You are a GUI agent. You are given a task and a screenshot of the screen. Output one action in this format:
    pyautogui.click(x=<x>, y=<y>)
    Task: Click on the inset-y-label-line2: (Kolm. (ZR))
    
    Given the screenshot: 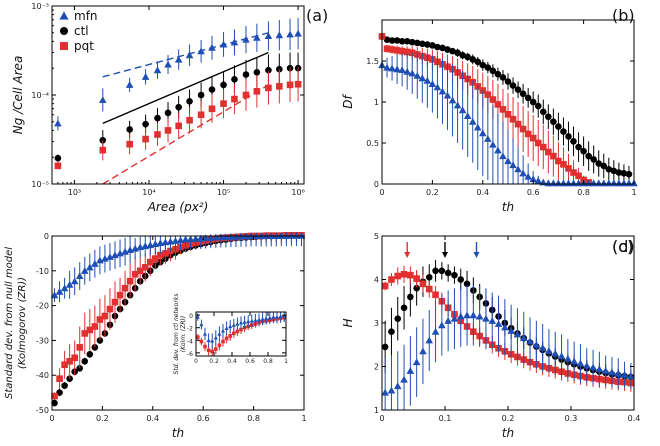 What is the action you would take?
    pyautogui.click(x=183, y=334)
    